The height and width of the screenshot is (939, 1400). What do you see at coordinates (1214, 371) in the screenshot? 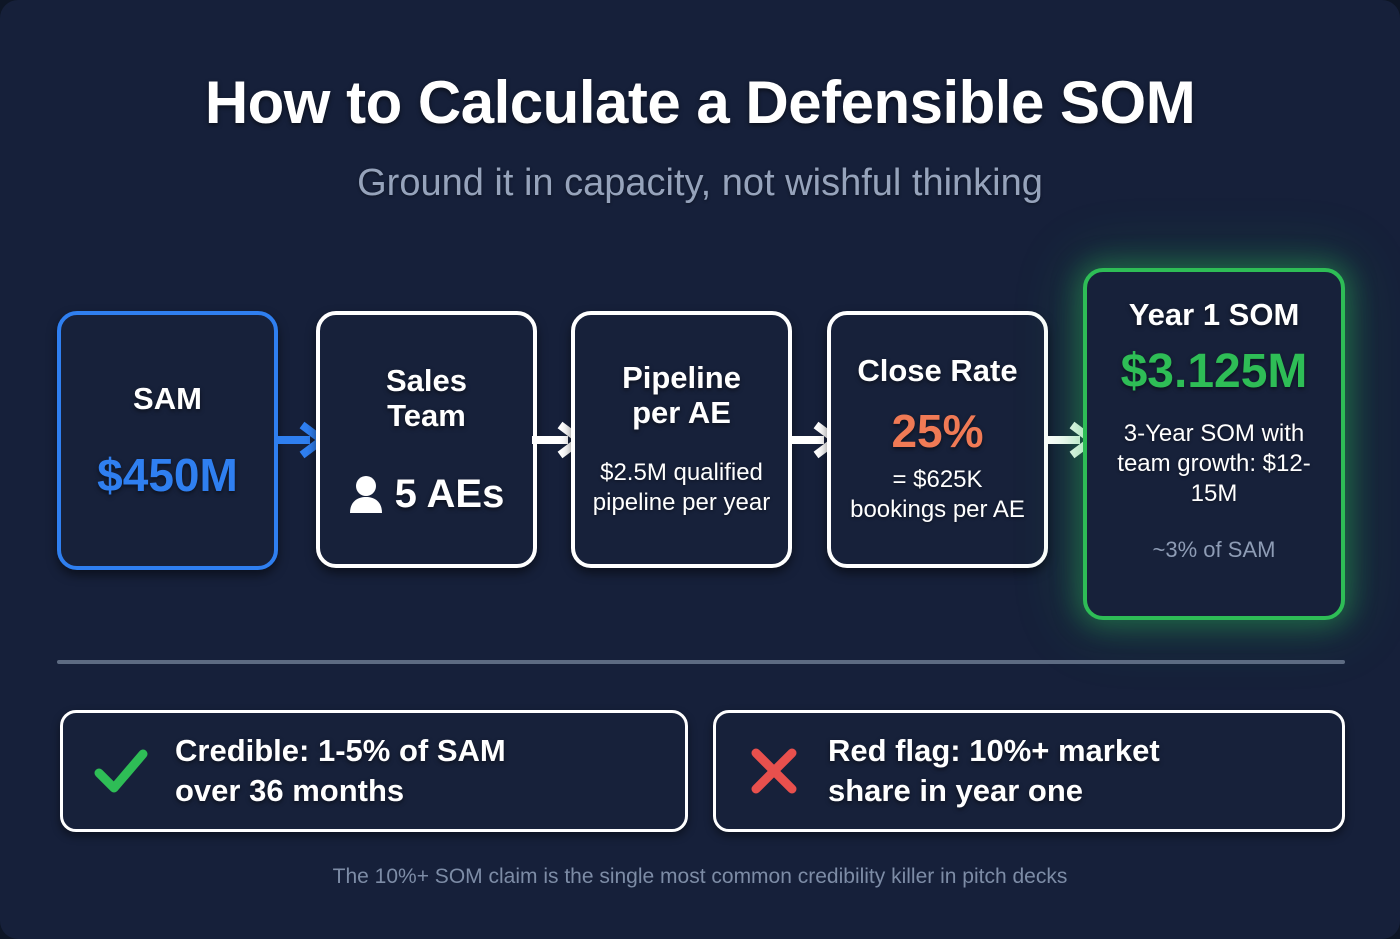
I see `node-value: $3.125M` at bounding box center [1214, 371].